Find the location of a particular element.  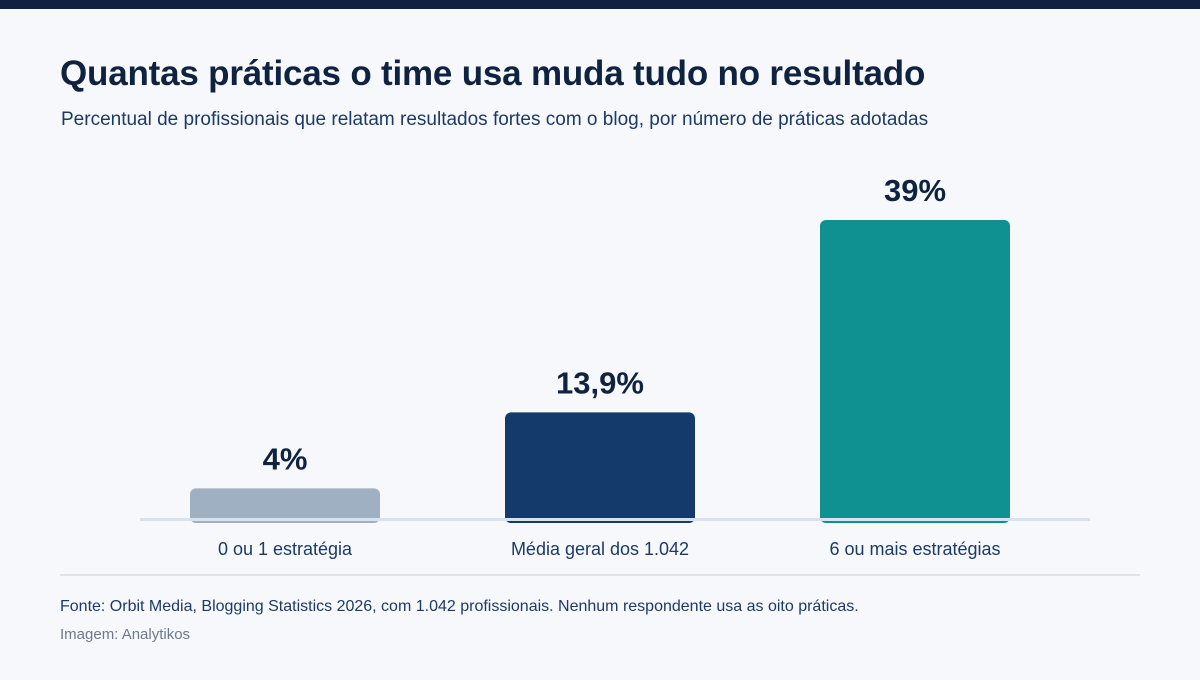

category-label-1: 0 ou 1 estratégia is located at coordinates (285, 549).